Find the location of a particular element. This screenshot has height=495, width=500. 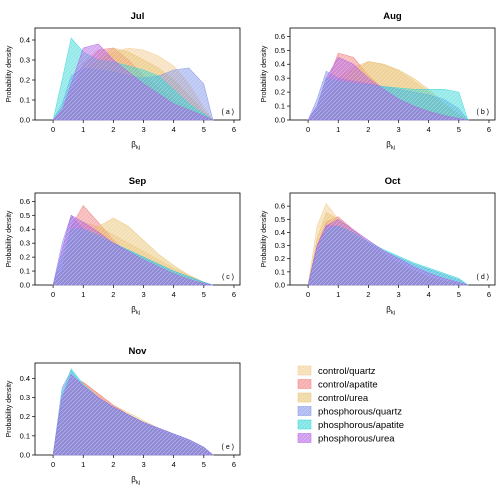

panel-title: Jul is located at coordinates (138, 16).